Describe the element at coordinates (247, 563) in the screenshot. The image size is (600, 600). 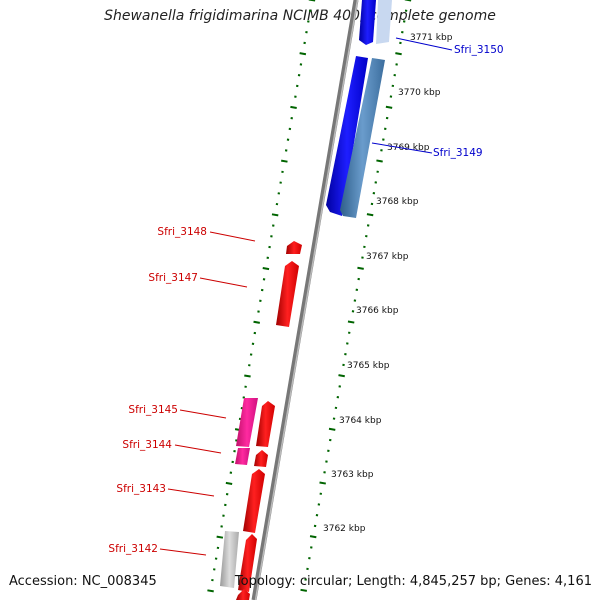
I see `gene-sfri-3142-red` at that location.